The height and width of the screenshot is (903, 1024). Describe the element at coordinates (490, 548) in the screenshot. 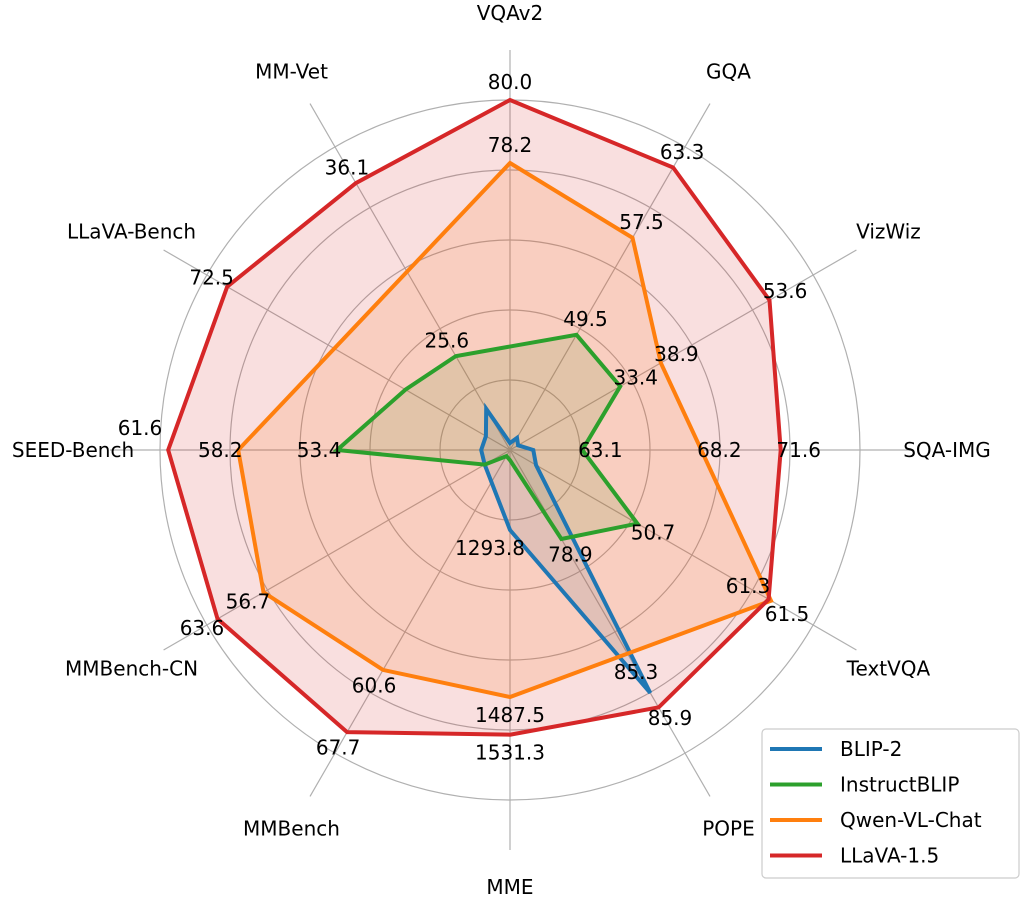

I see `value-label: 1293.8` at that location.